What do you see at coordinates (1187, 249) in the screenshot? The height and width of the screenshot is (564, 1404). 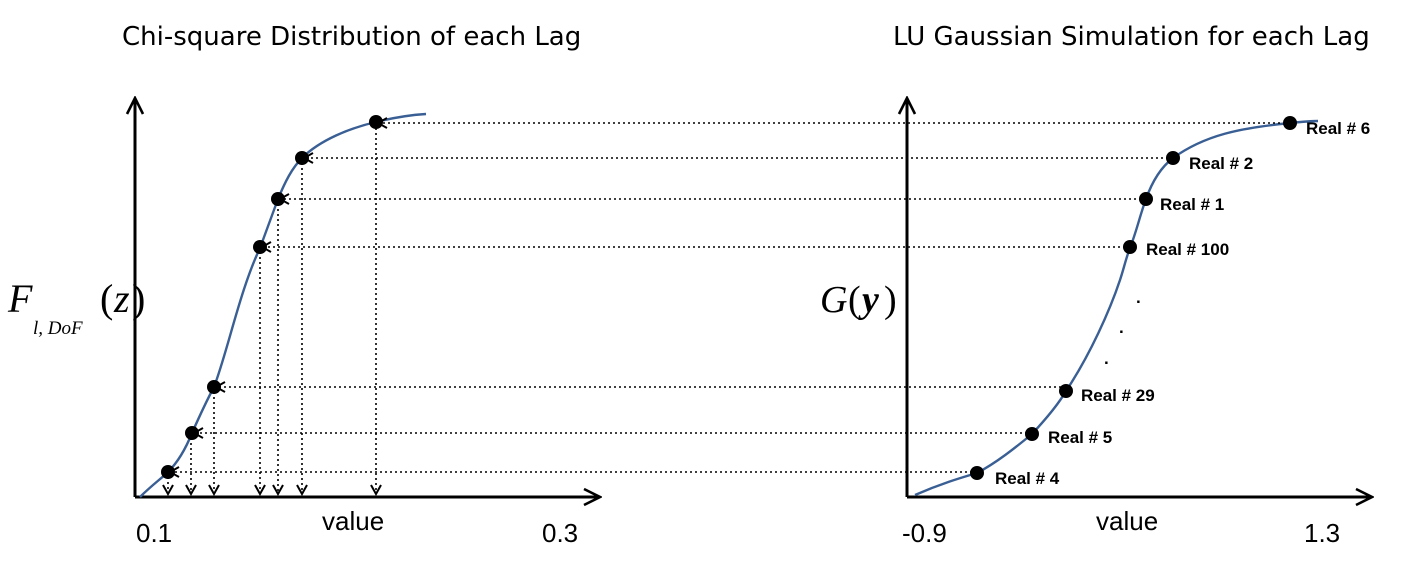 I see `label-real-100: Real # 100` at bounding box center [1187, 249].